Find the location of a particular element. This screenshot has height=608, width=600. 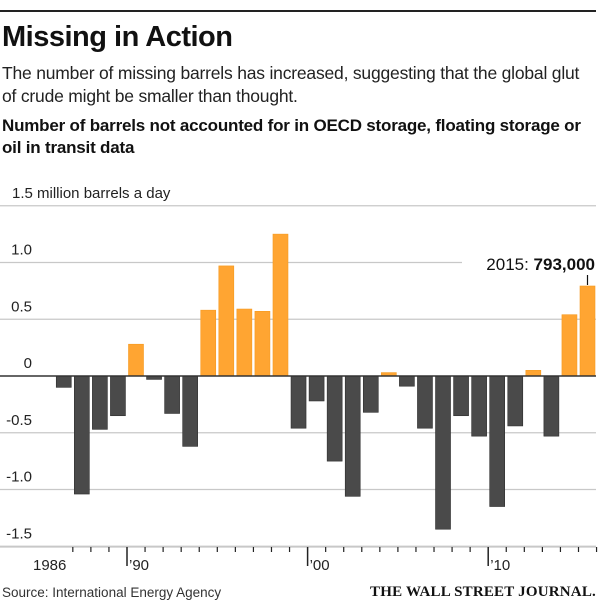

bar-1996 is located at coordinates (244, 342).